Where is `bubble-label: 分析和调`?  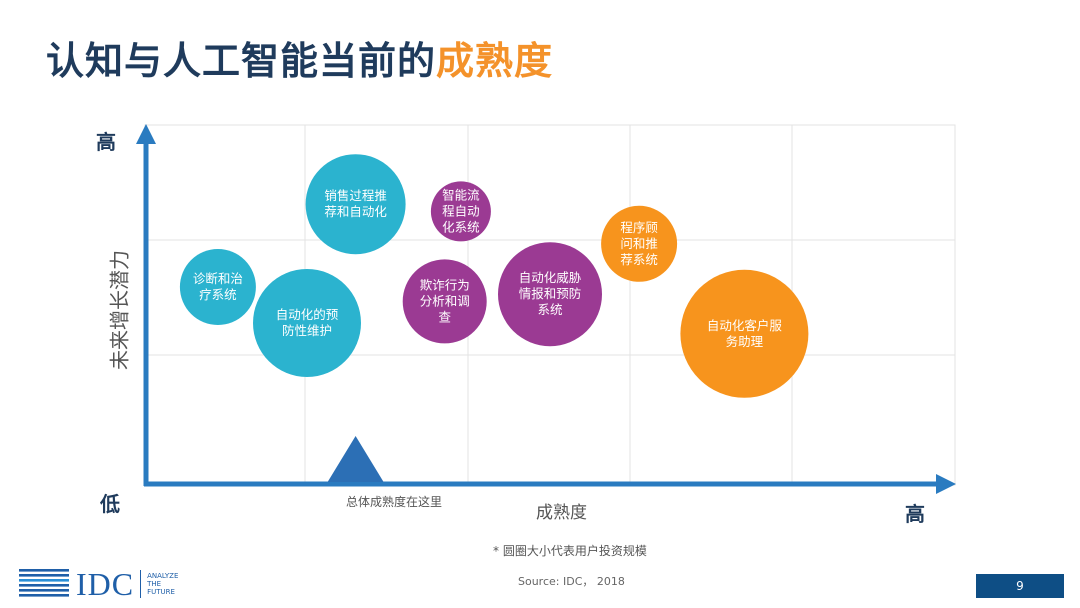 bubble-label: 分析和调 is located at coordinates (445, 300).